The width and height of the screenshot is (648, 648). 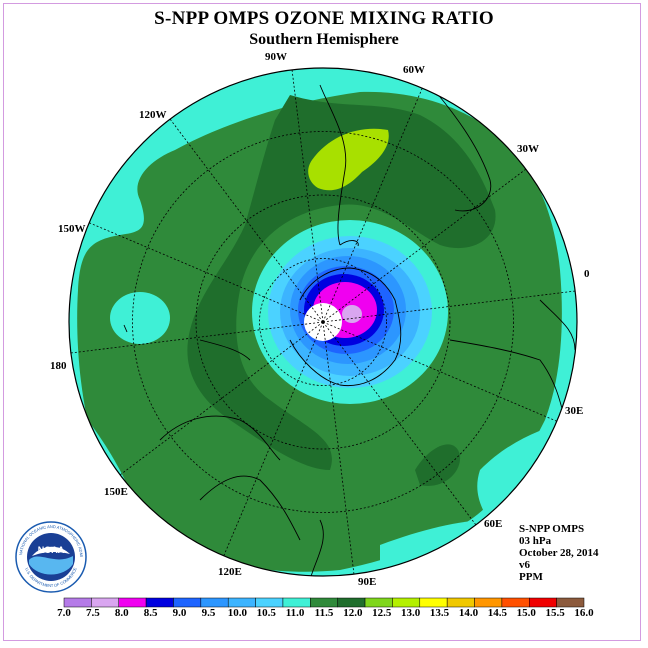 I want to click on map-subtitle: Southern Hemisphere, so click(x=324, y=39).